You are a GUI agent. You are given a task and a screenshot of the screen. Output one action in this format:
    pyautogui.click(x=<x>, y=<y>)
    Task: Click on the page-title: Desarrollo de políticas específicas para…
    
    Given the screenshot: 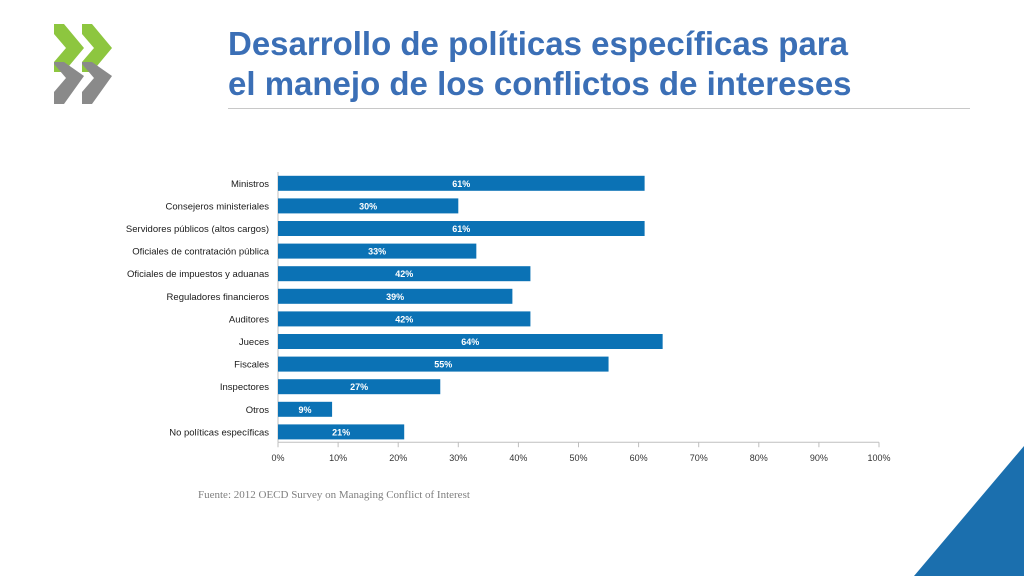 What is the action you would take?
    pyautogui.click(x=598, y=64)
    